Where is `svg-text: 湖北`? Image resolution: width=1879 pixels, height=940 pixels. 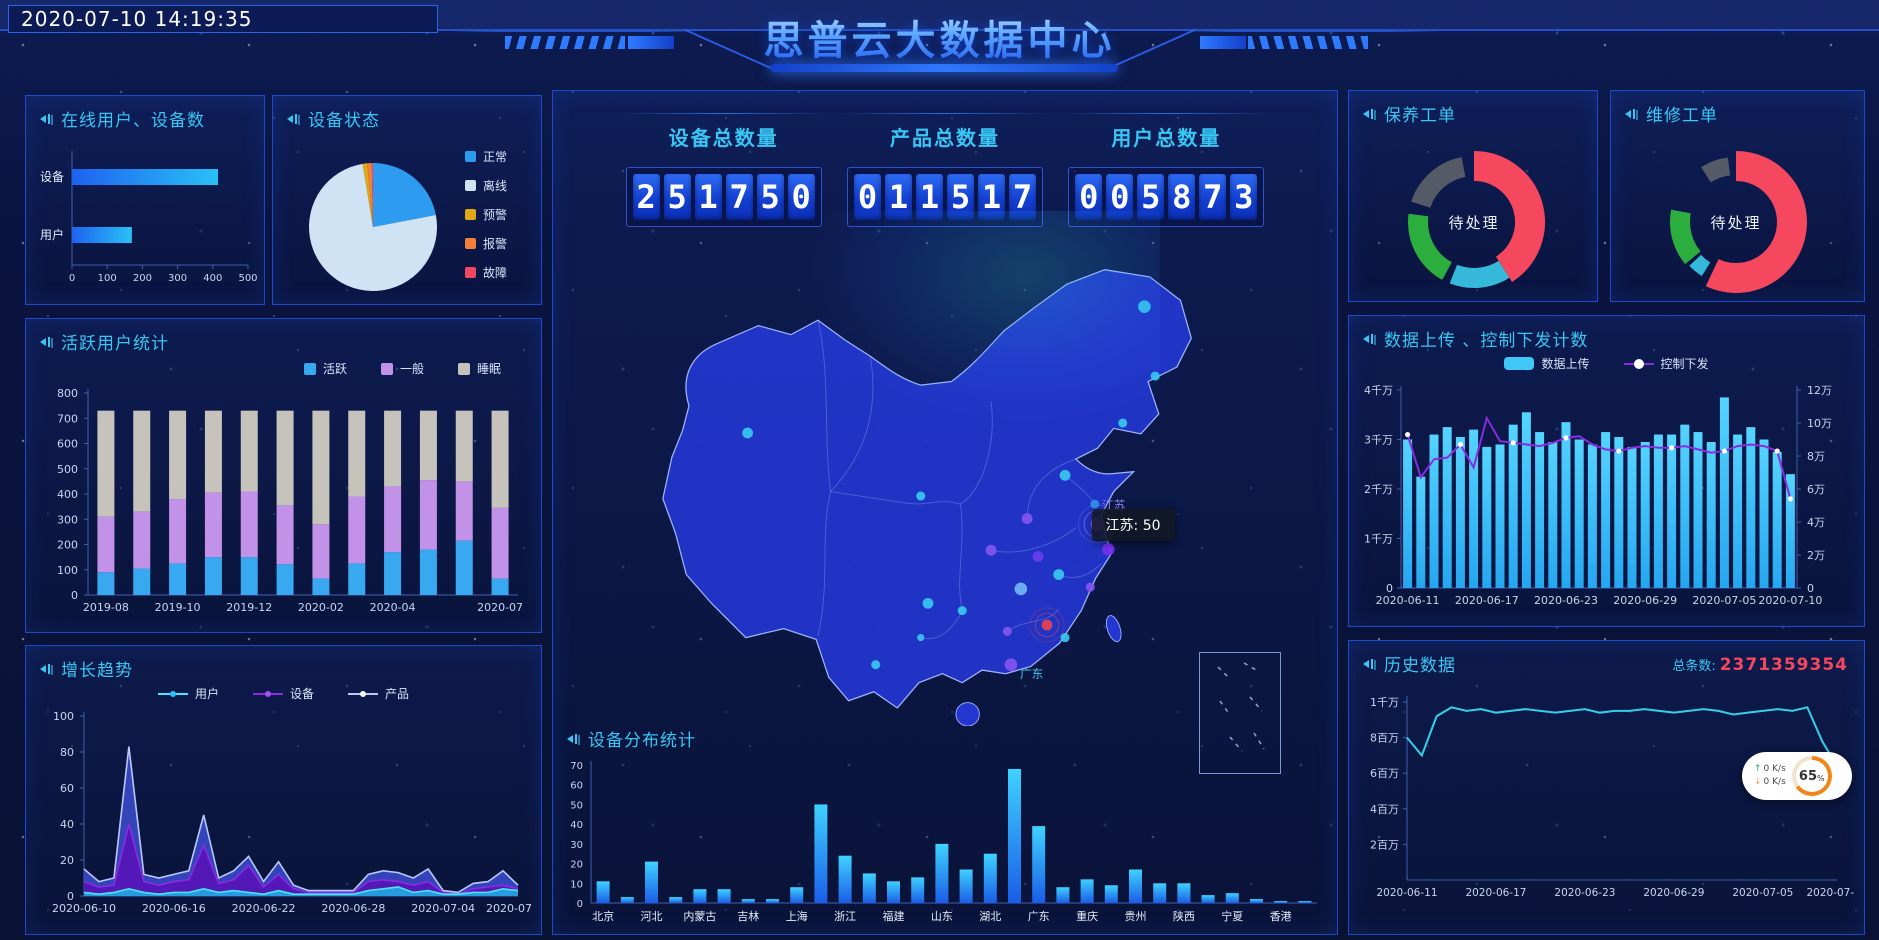
svg-text: 湖北 is located at coordinates (990, 916).